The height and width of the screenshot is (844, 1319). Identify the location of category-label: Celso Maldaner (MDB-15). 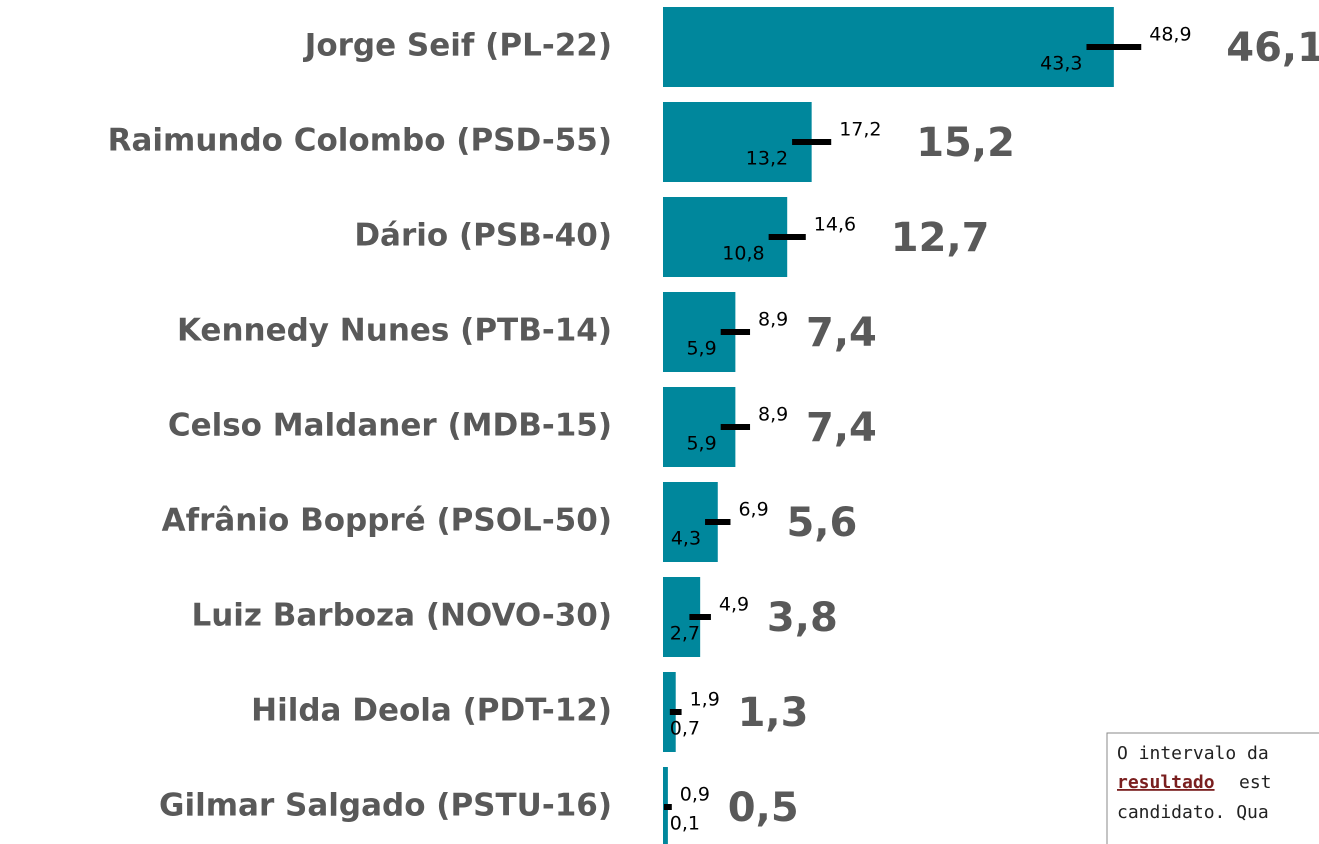
(390, 426).